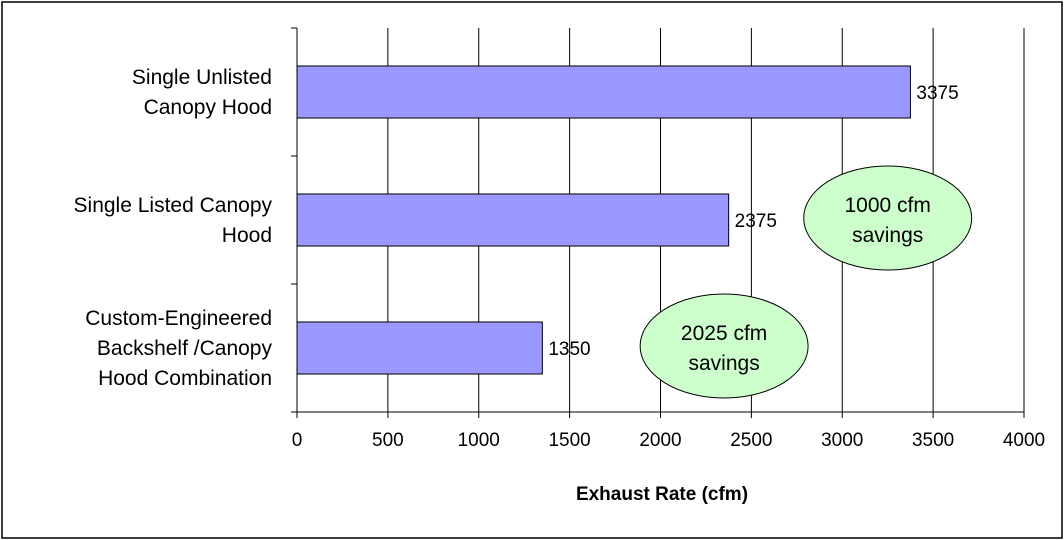 The width and height of the screenshot is (1064, 540). I want to click on x-tick-label: 1000, so click(479, 440).